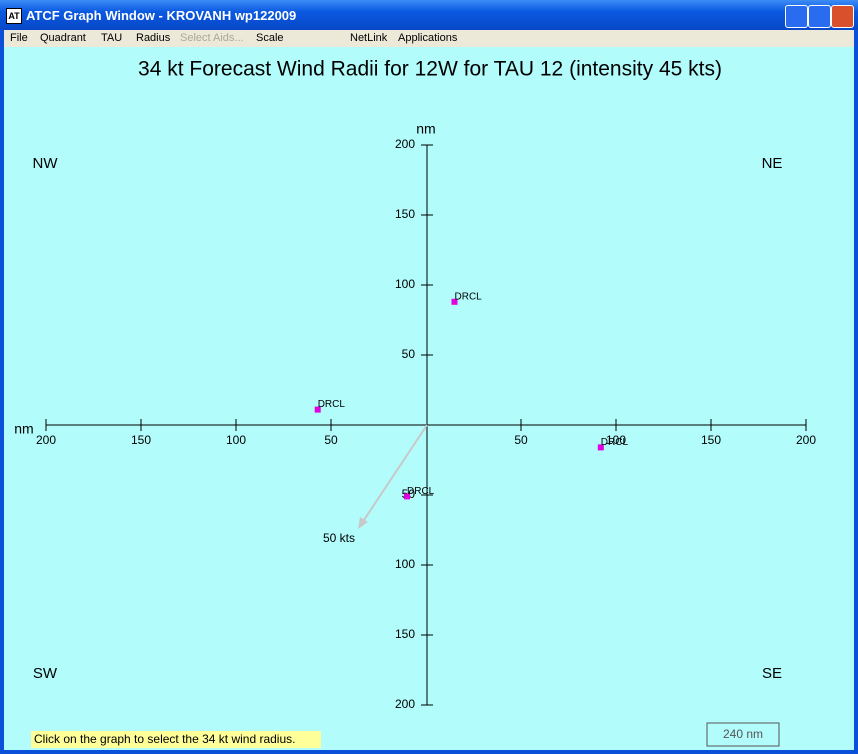 The width and height of the screenshot is (858, 754). What do you see at coordinates (23, 429) in the screenshot?
I see `x-axis-label: nm` at bounding box center [23, 429].